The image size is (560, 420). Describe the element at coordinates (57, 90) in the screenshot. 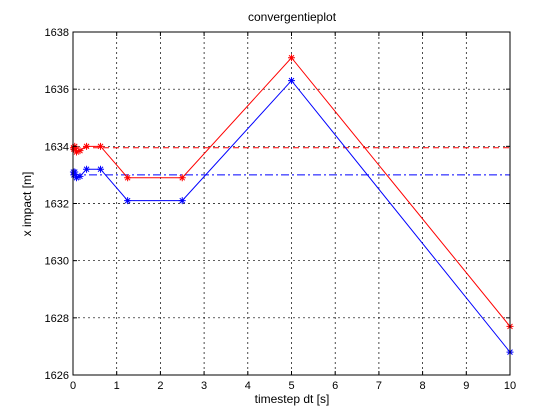

I see `y-tick-label: 1636` at that location.